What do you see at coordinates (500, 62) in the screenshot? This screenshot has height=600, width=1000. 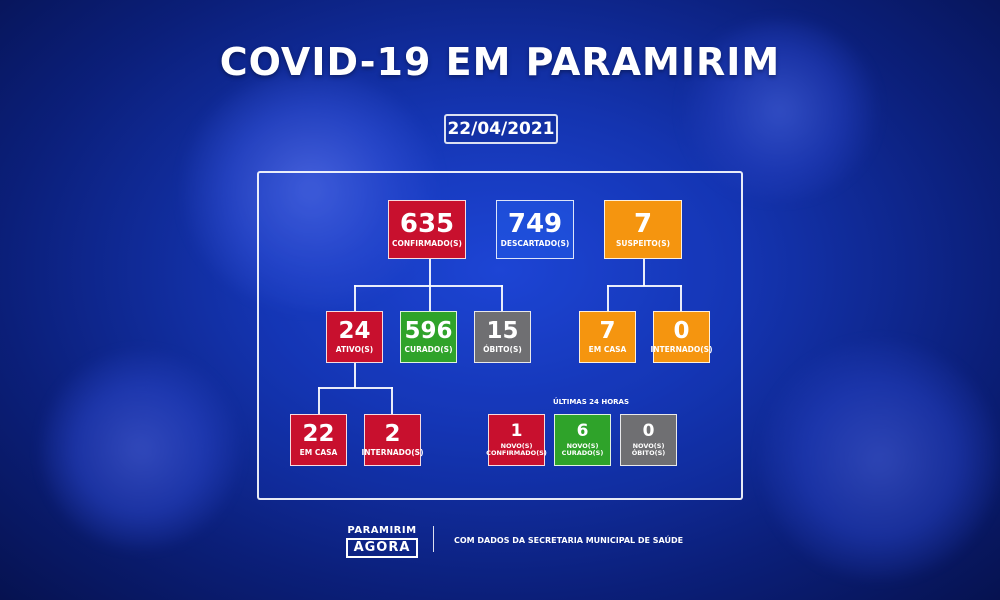 I see `page-title: COVID-19 EM PARAMIRIM` at bounding box center [500, 62].